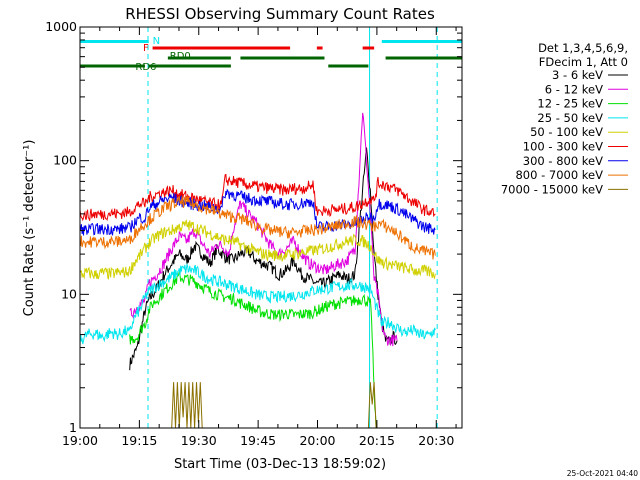 The width and height of the screenshot is (640, 480). I want to click on y-tick-label-0: 1, so click(73, 427).